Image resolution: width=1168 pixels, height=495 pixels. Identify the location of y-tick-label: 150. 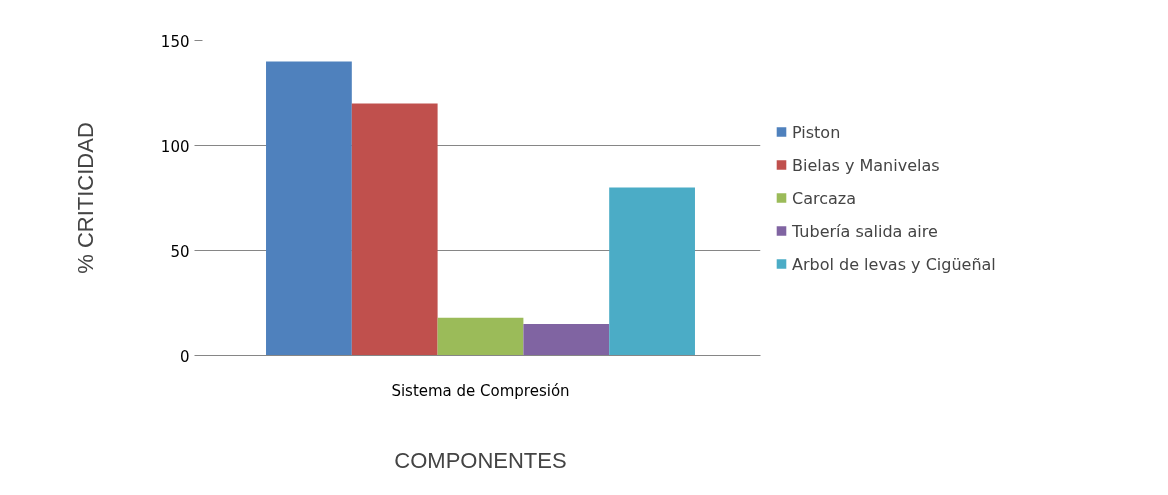
(175, 41).